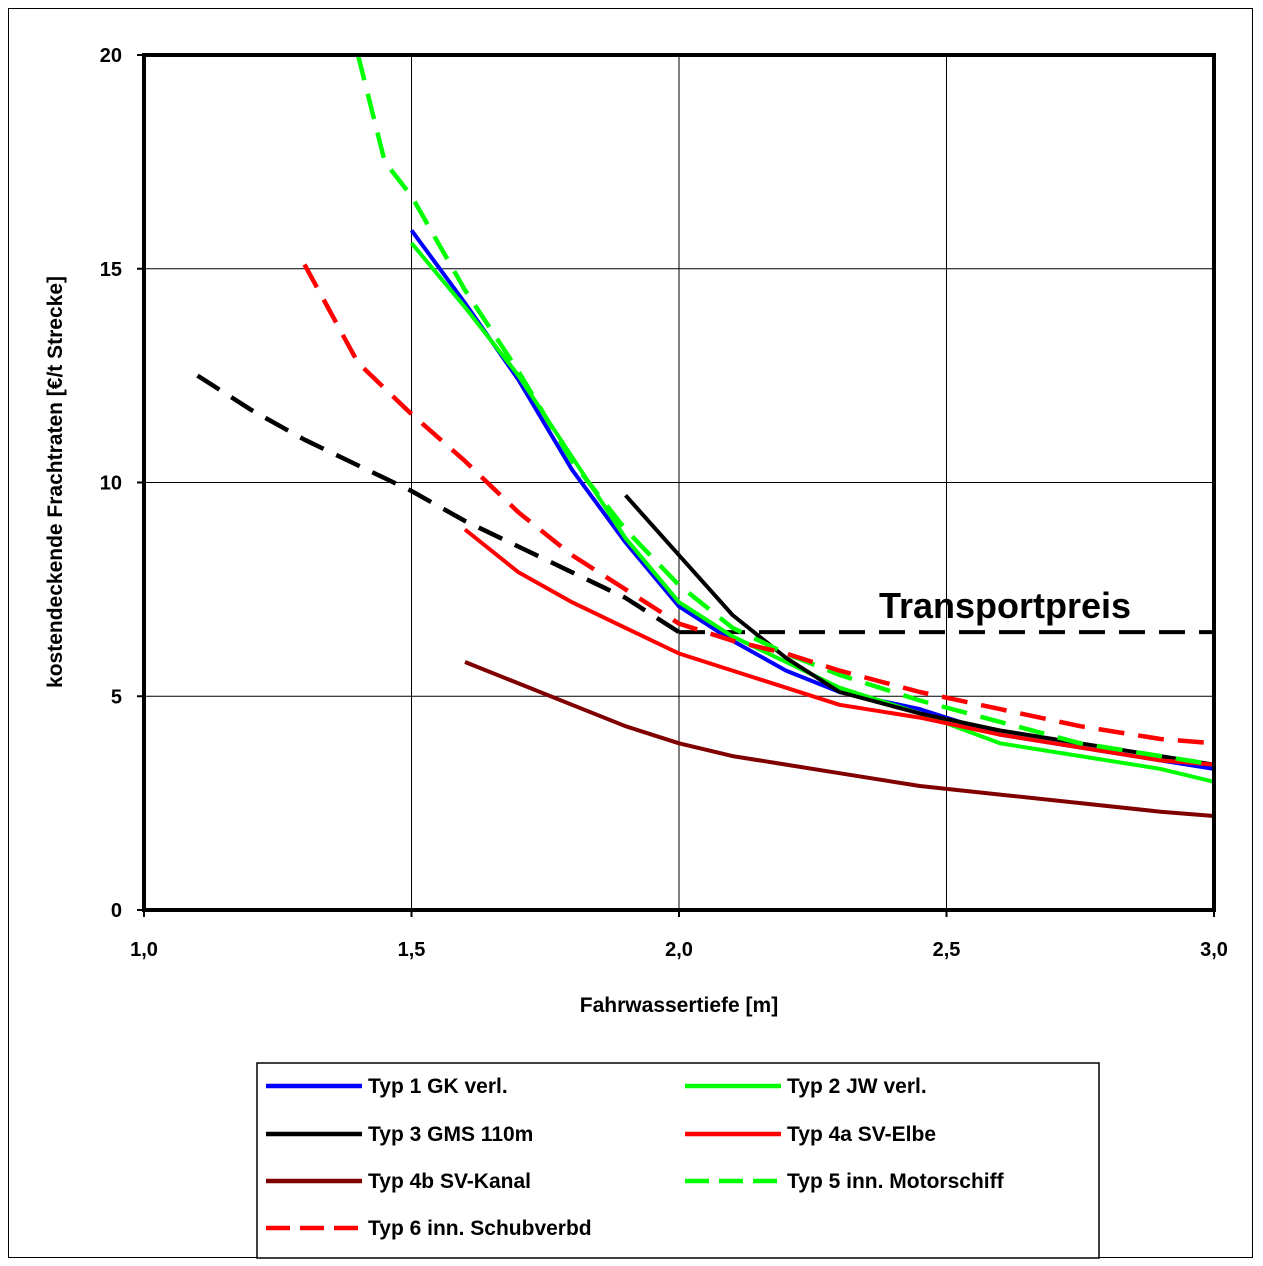 Image resolution: width=1263 pixels, height=1266 pixels. Describe the element at coordinates (116, 911) in the screenshot. I see `y-tick-label: 0` at that location.